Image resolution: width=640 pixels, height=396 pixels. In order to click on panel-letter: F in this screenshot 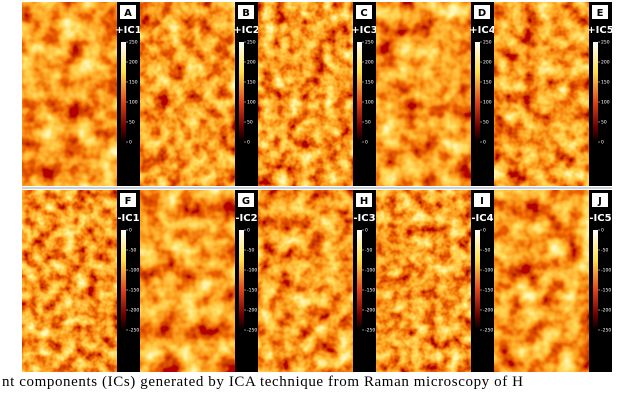, I will do `click(128, 201)`.